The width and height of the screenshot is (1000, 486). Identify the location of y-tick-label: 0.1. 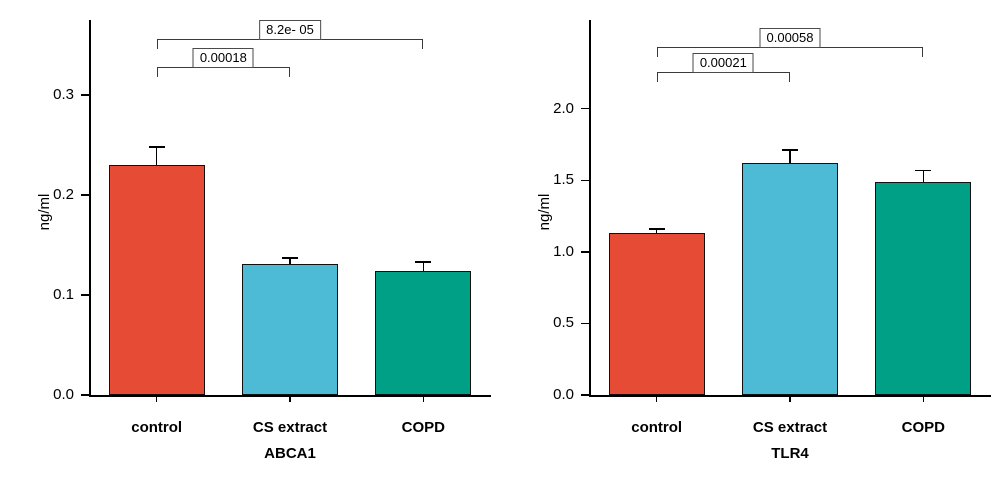
(63, 294).